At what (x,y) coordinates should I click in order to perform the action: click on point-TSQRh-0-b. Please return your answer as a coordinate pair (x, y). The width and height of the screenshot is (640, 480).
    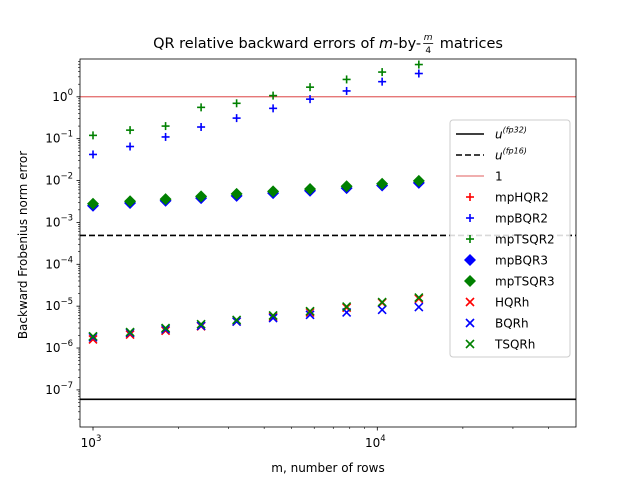
    Looking at the image, I should click on (93, 336).